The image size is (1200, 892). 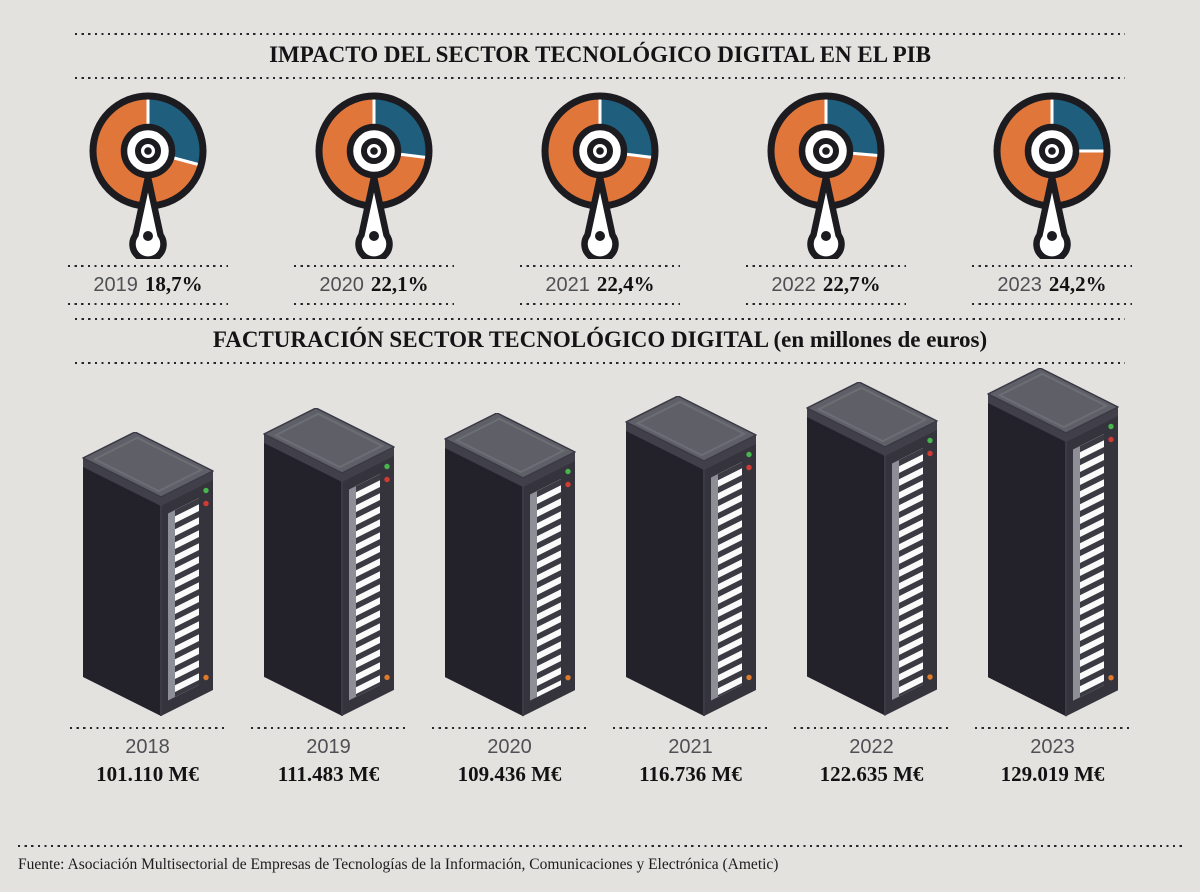 What do you see at coordinates (509, 747) in the screenshot?
I see `facturacion-year: 2020` at bounding box center [509, 747].